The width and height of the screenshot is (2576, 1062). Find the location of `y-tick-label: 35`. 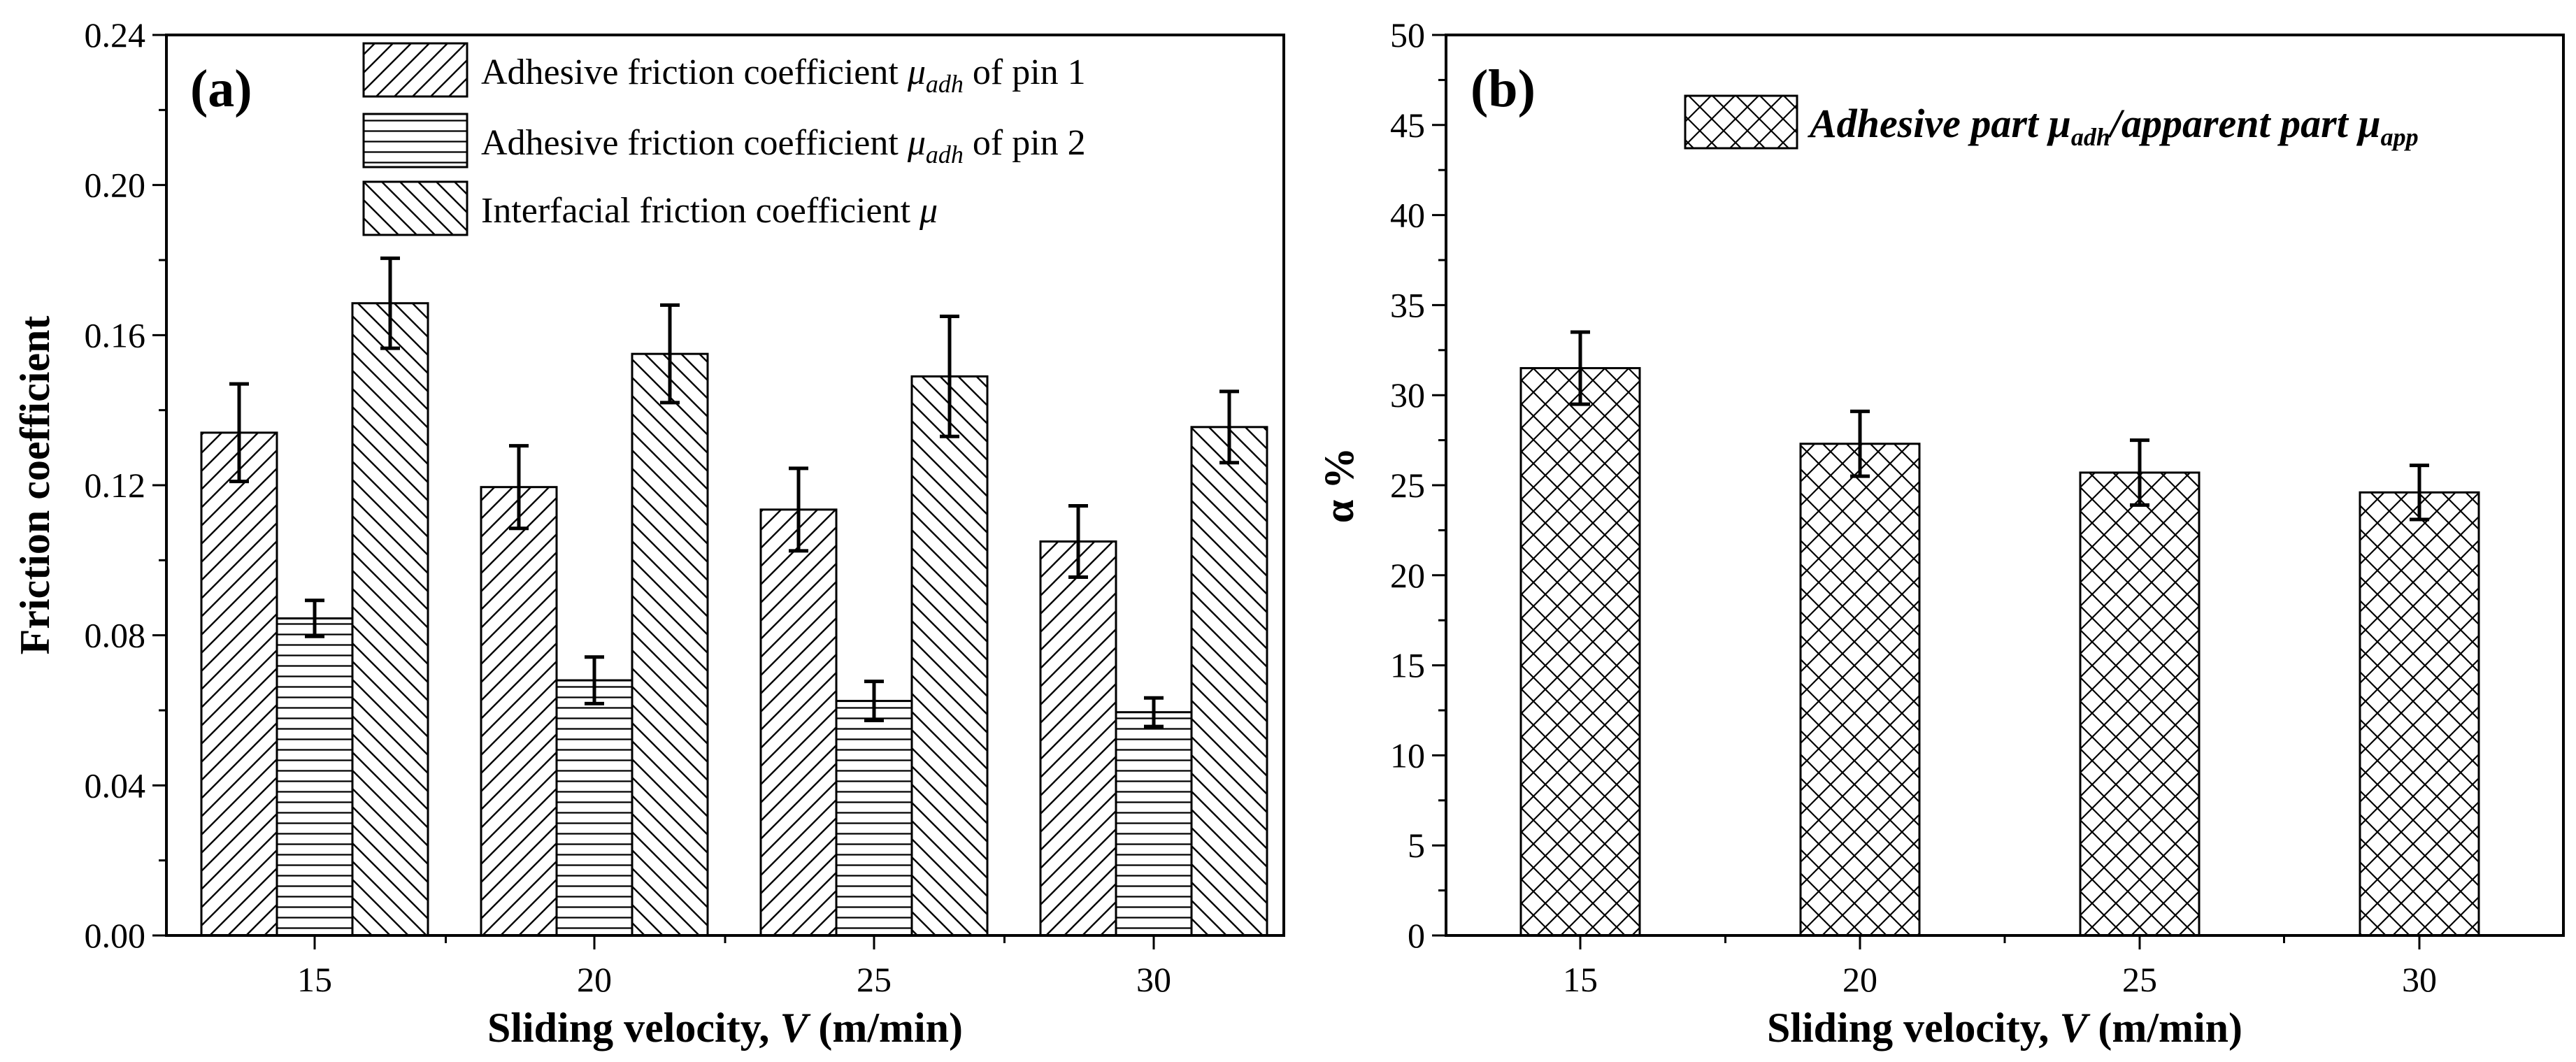

y-tick-label: 35 is located at coordinates (1407, 304).